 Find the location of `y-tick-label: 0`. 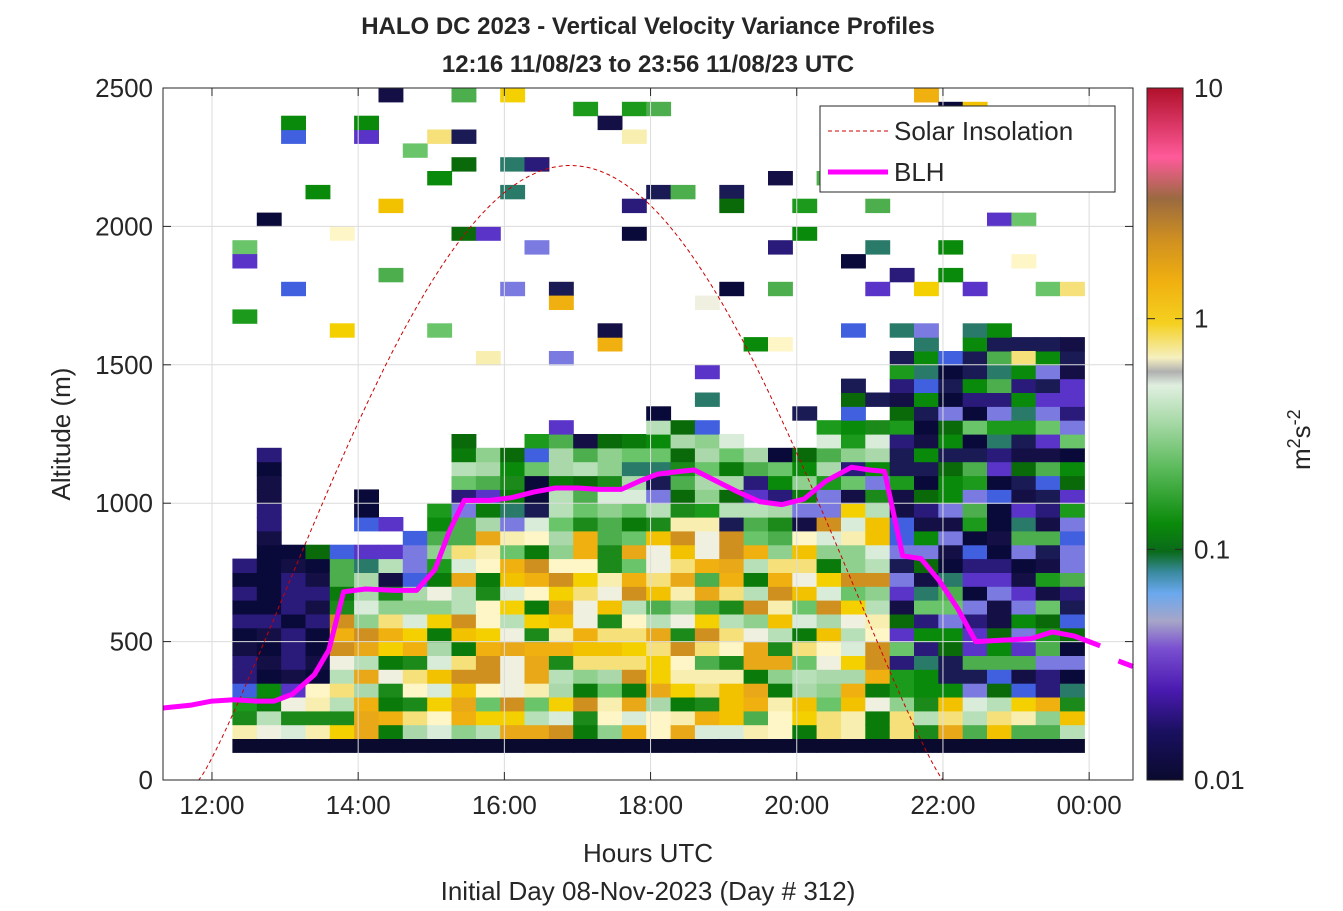

y-tick-label: 0 is located at coordinates (146, 780).